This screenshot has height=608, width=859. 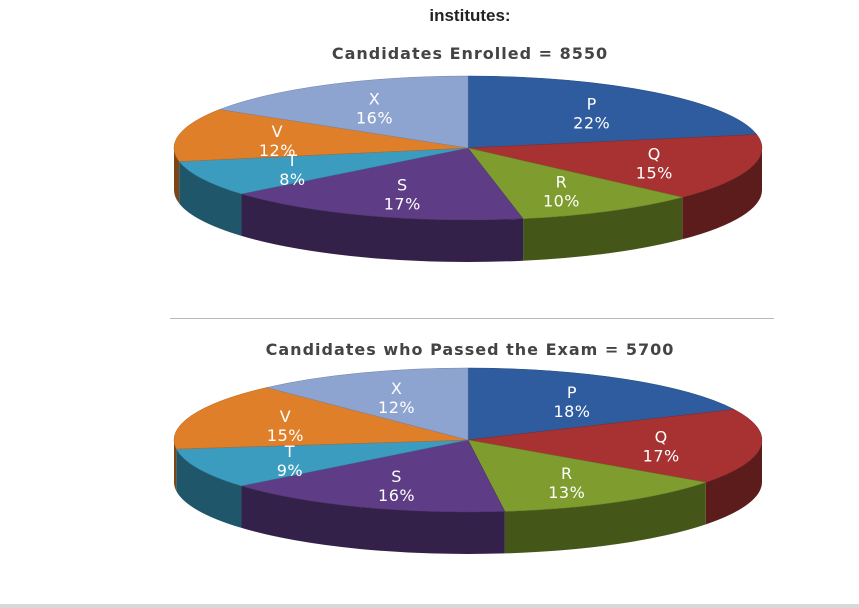 I want to click on pie-0-slice-X, so click(x=343, y=112).